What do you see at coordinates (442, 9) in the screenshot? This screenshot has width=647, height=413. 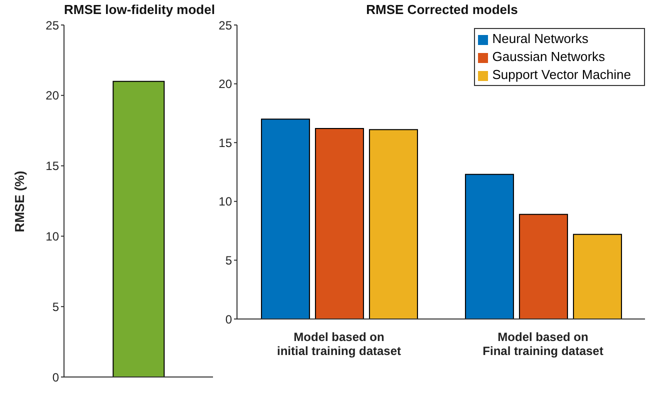 I see `chart-title: RMSE Corrected models` at bounding box center [442, 9].